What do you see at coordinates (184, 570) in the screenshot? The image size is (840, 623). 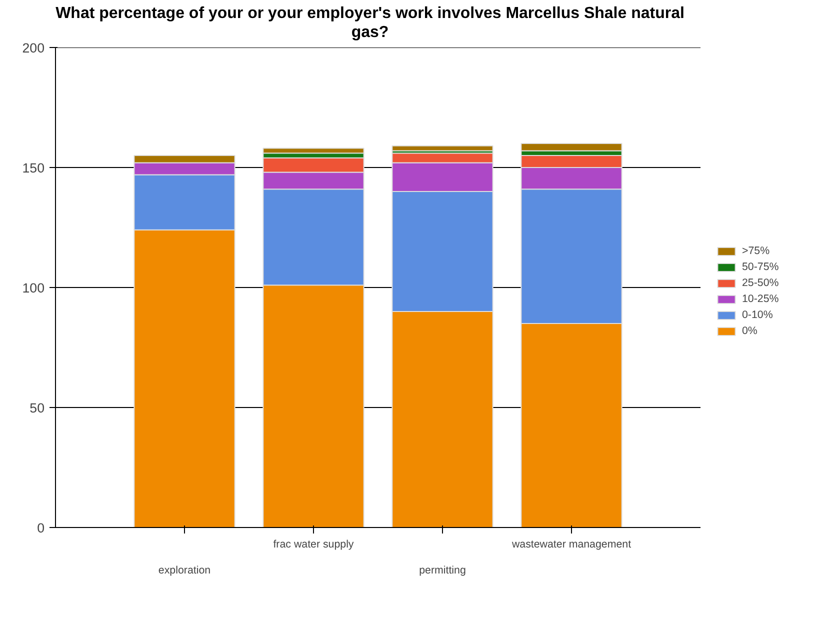 I see `x-tick-label: exploration` at bounding box center [184, 570].